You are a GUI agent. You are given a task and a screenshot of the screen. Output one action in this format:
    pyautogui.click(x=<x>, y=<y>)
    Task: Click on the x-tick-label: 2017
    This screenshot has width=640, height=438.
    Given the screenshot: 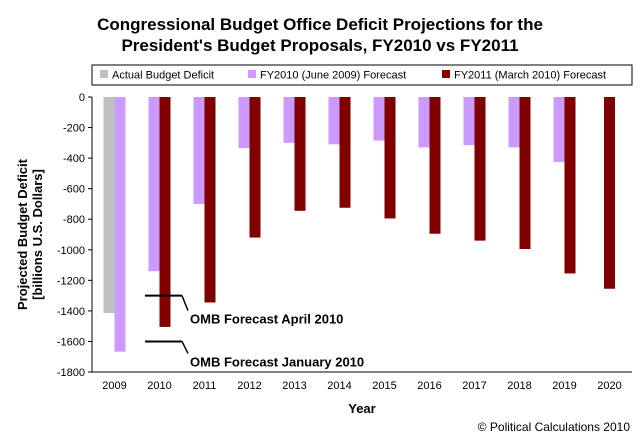 What is the action you would take?
    pyautogui.click(x=474, y=386)
    